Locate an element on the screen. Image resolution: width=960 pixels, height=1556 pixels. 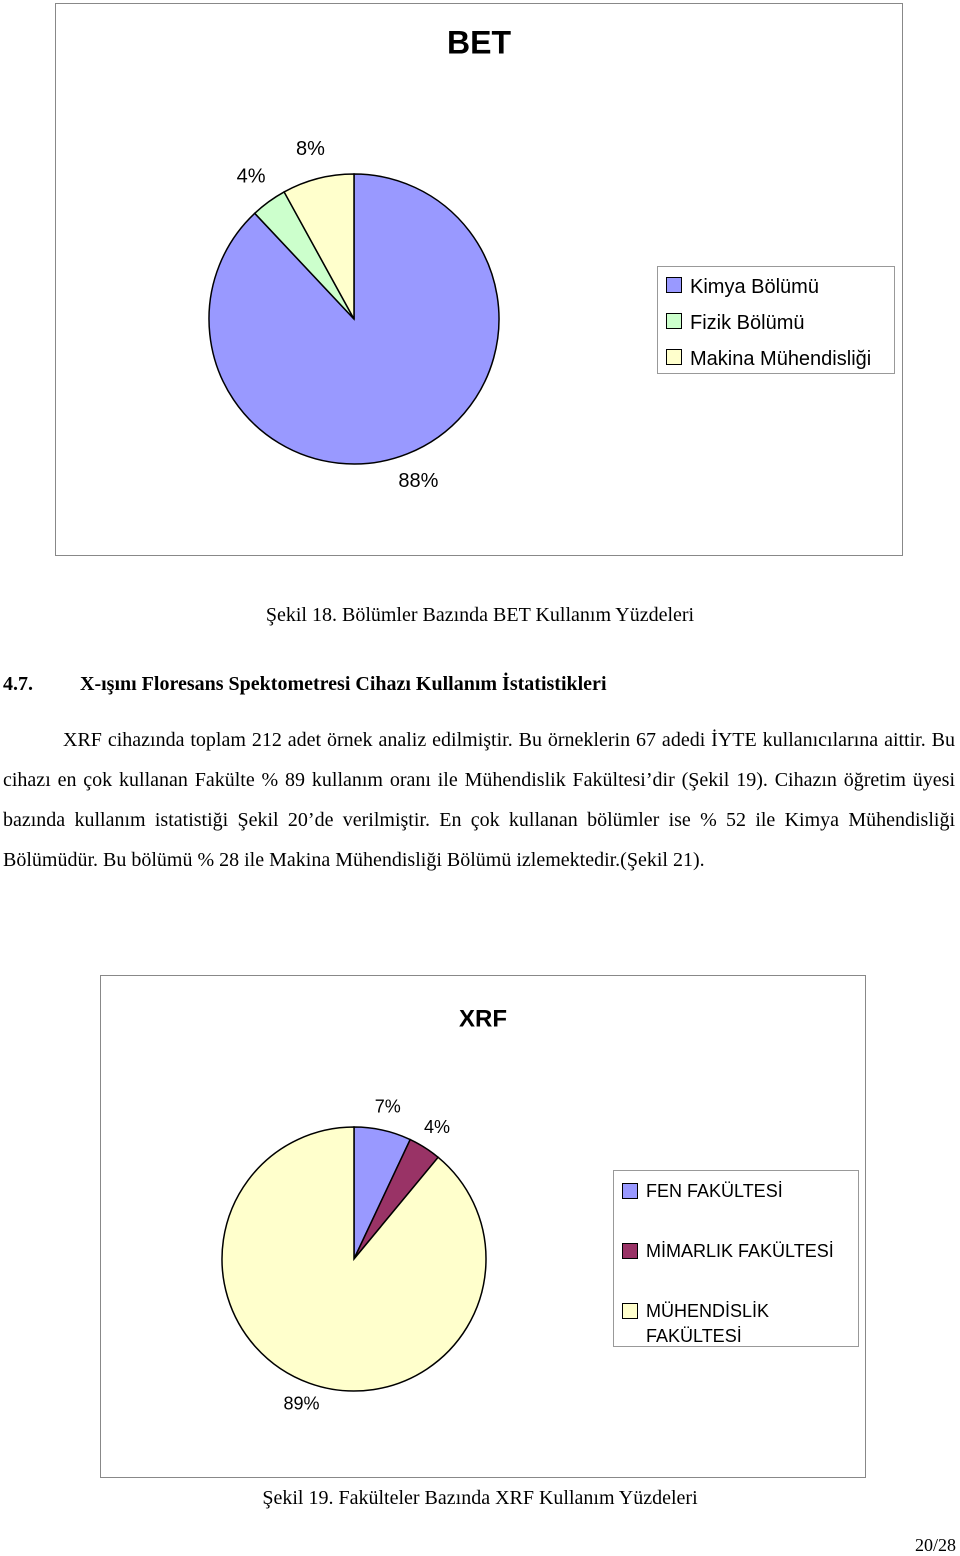
legend-item: MÜHENDİSLİK FAKÜLTESİ is located at coordinates (740, 1329).